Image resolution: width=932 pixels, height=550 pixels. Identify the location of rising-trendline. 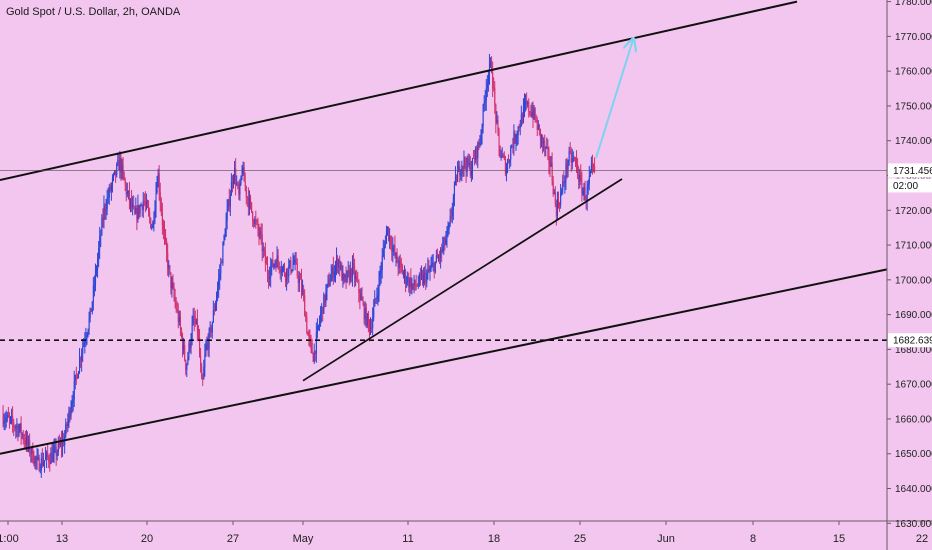
(462, 280).